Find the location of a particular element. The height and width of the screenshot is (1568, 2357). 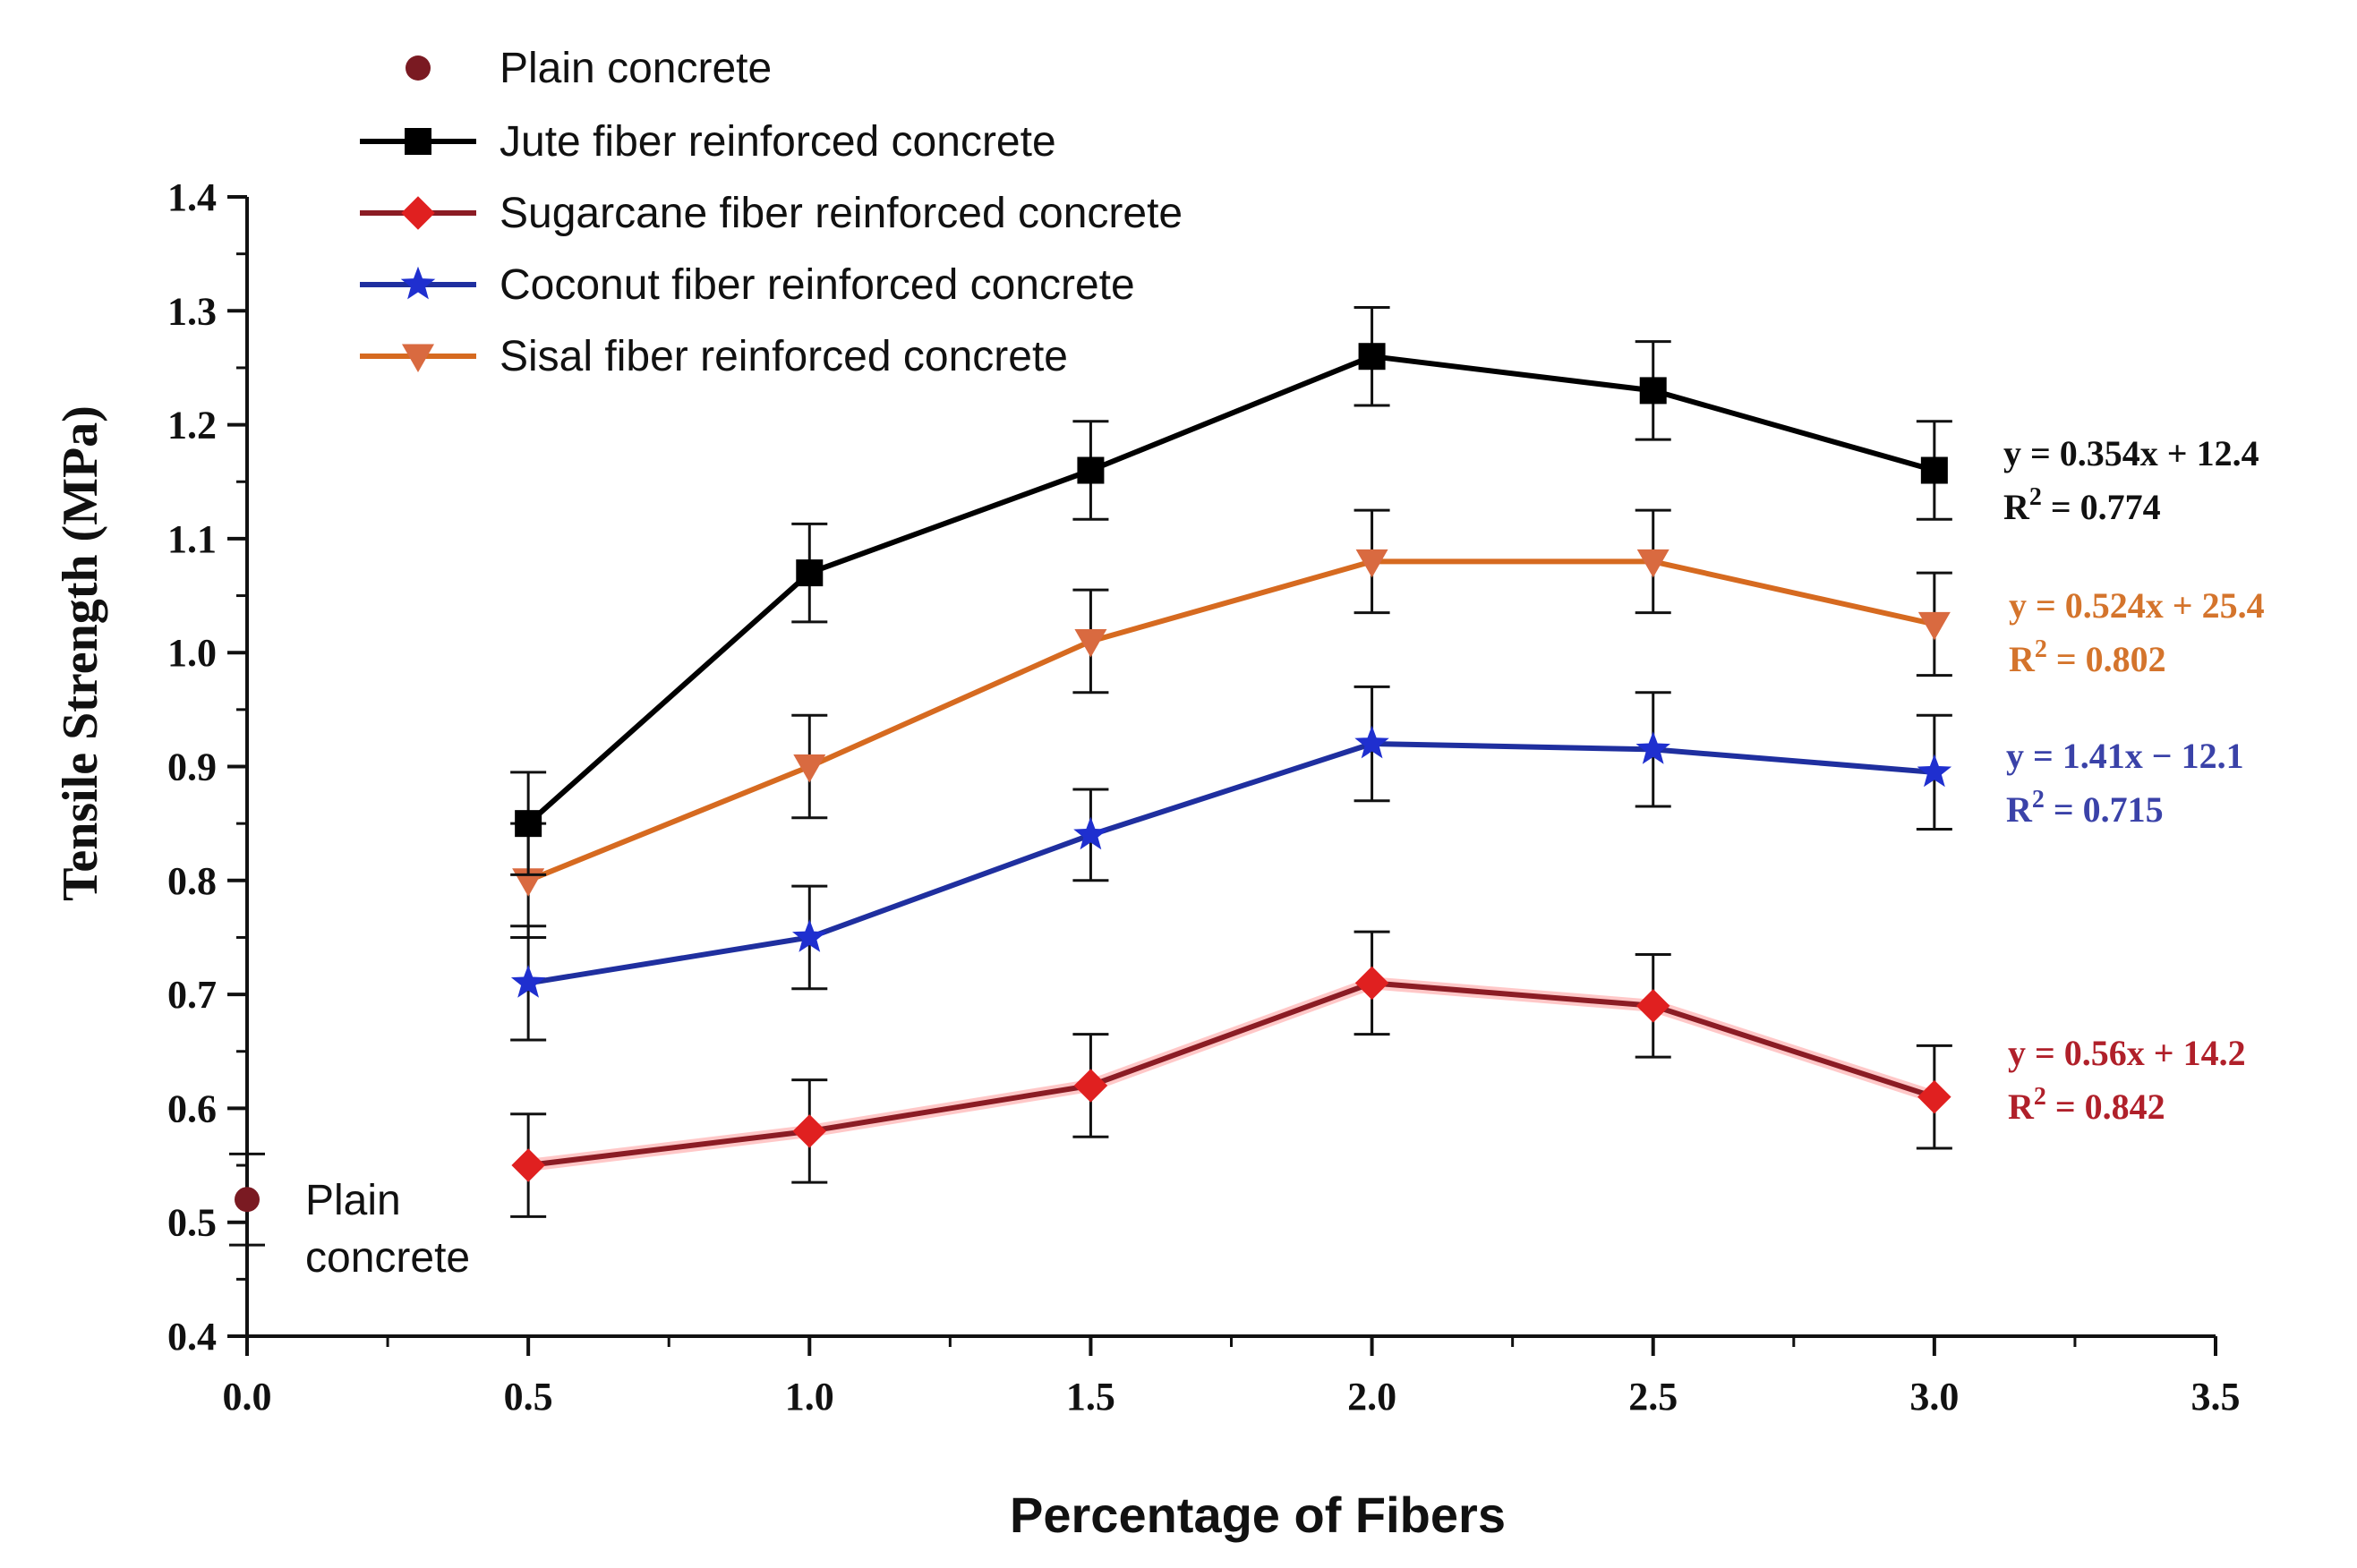

x-tick-label: 2.0 is located at coordinates (1371, 1397).